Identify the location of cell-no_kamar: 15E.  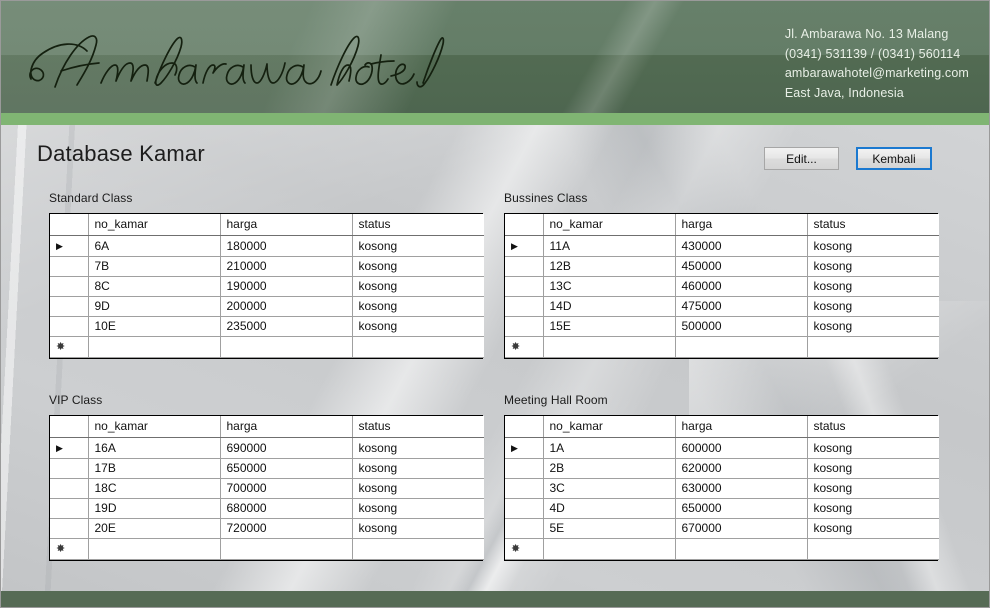
(609, 326).